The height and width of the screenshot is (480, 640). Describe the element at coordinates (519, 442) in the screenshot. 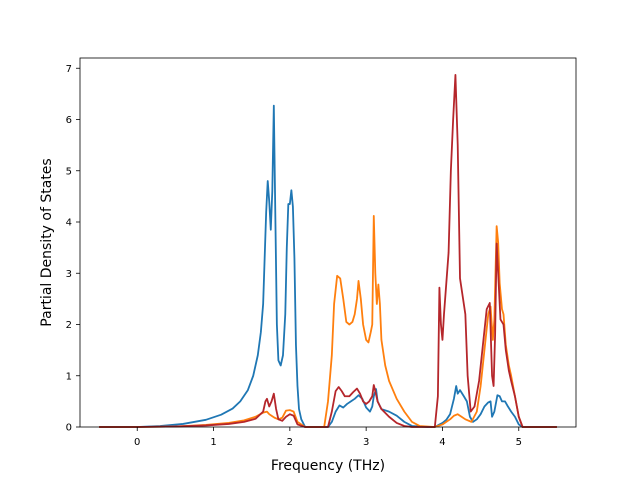

I see `x-tick-label: 5` at that location.